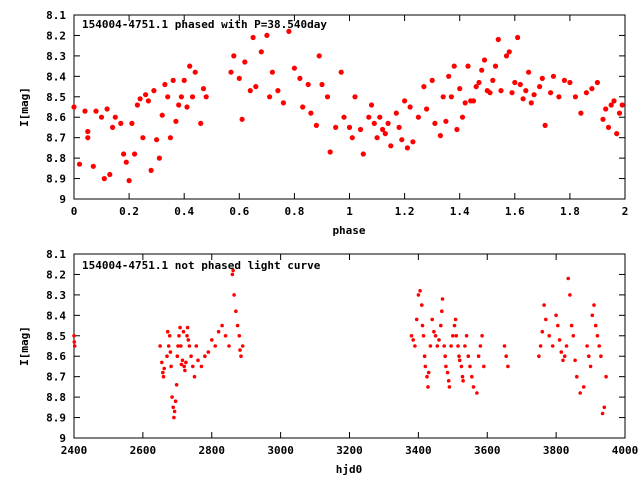  What do you see at coordinates (625, 450) in the screenshot?
I see `x-tick-label: 4000` at bounding box center [625, 450].